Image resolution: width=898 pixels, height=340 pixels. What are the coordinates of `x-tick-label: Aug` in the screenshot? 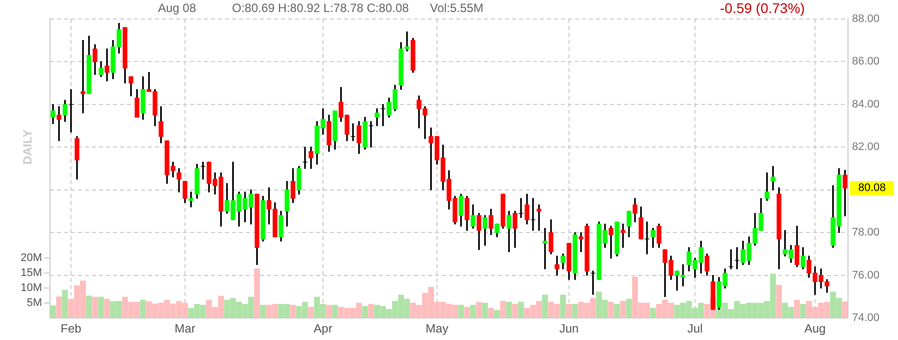 It's located at (815, 329).